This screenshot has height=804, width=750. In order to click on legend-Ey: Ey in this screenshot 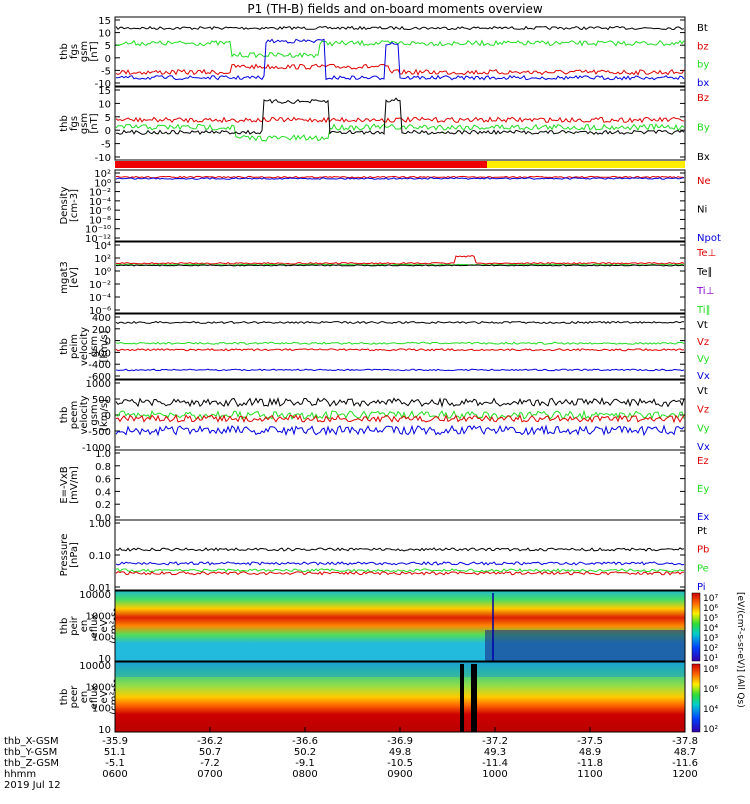, I will do `click(703, 489)`.